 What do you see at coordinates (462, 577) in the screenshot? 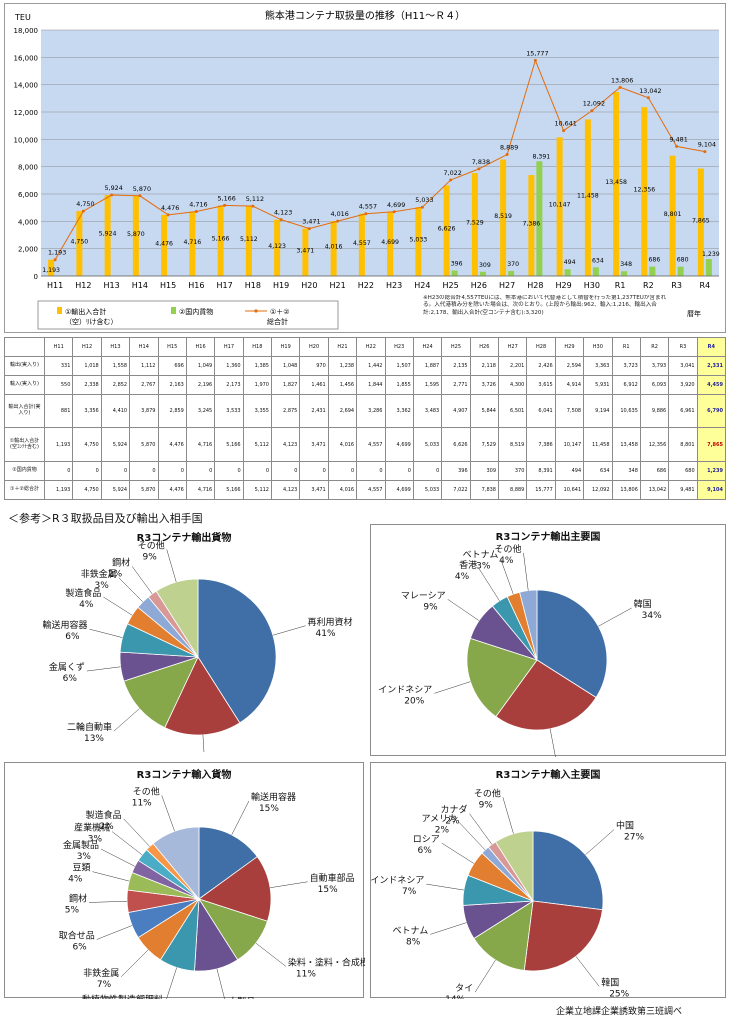
I see `pie-slice-pct: 4%` at bounding box center [462, 577].